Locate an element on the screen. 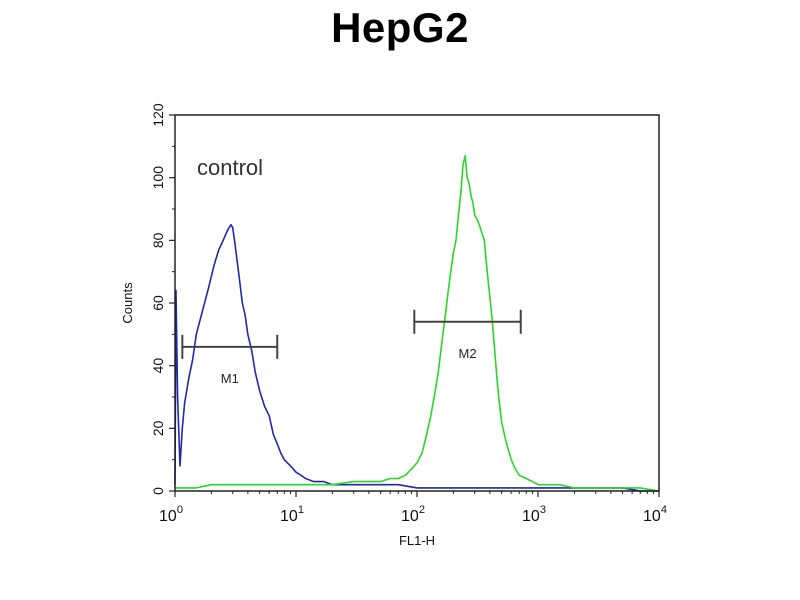 Image resolution: width=800 pixels, height=600 pixels. x-tick-label: 10¹ is located at coordinates (292, 514).